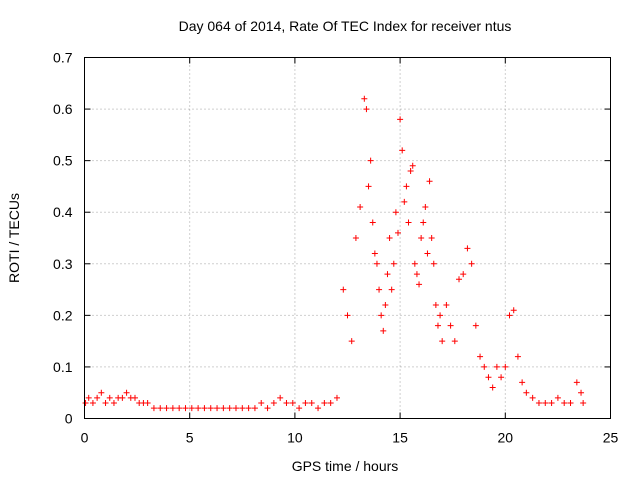 The image size is (640, 480). Describe the element at coordinates (345, 466) in the screenshot. I see `x-axis-label: GPS time / hours` at that location.